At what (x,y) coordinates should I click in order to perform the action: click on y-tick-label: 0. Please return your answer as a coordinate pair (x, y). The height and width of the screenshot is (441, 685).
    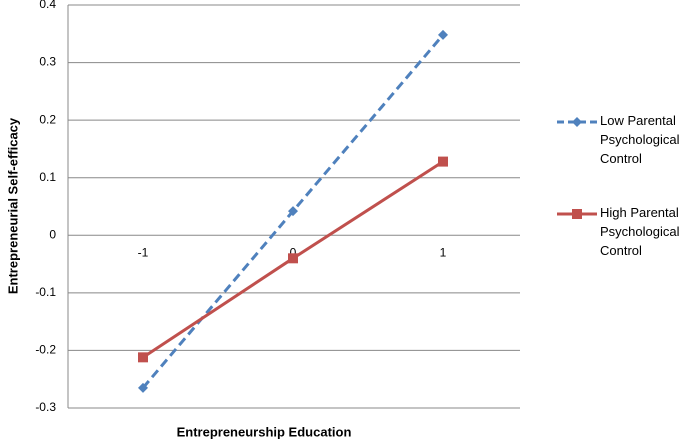
    Looking at the image, I should click on (52, 234).